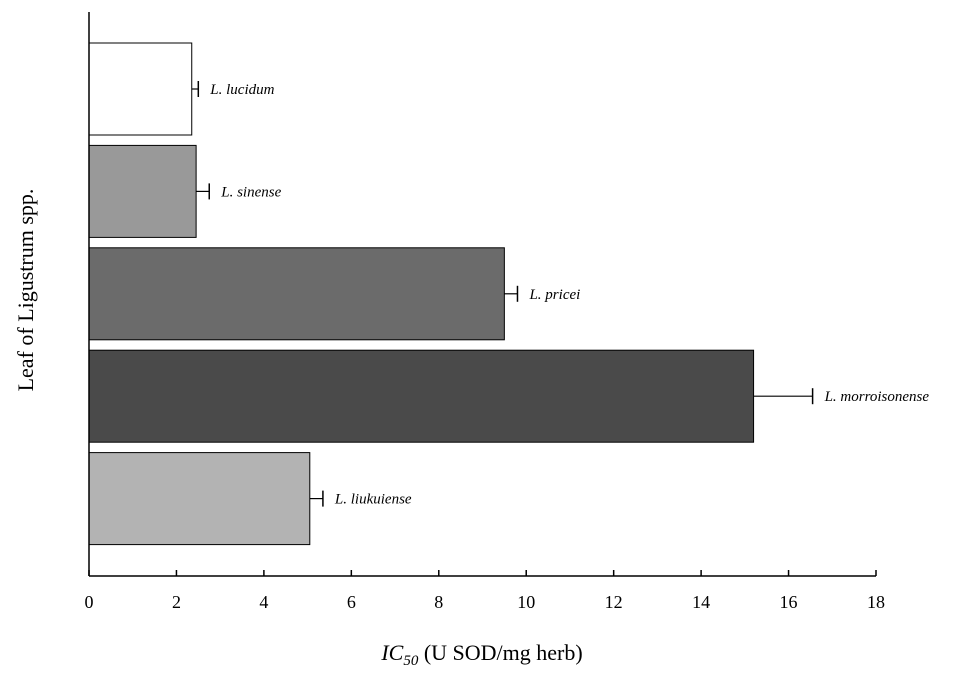 The width and height of the screenshot is (959, 675). Describe the element at coordinates (877, 397) in the screenshot. I see `bar-label-l-morroisonense: L. morroisonense` at that location.